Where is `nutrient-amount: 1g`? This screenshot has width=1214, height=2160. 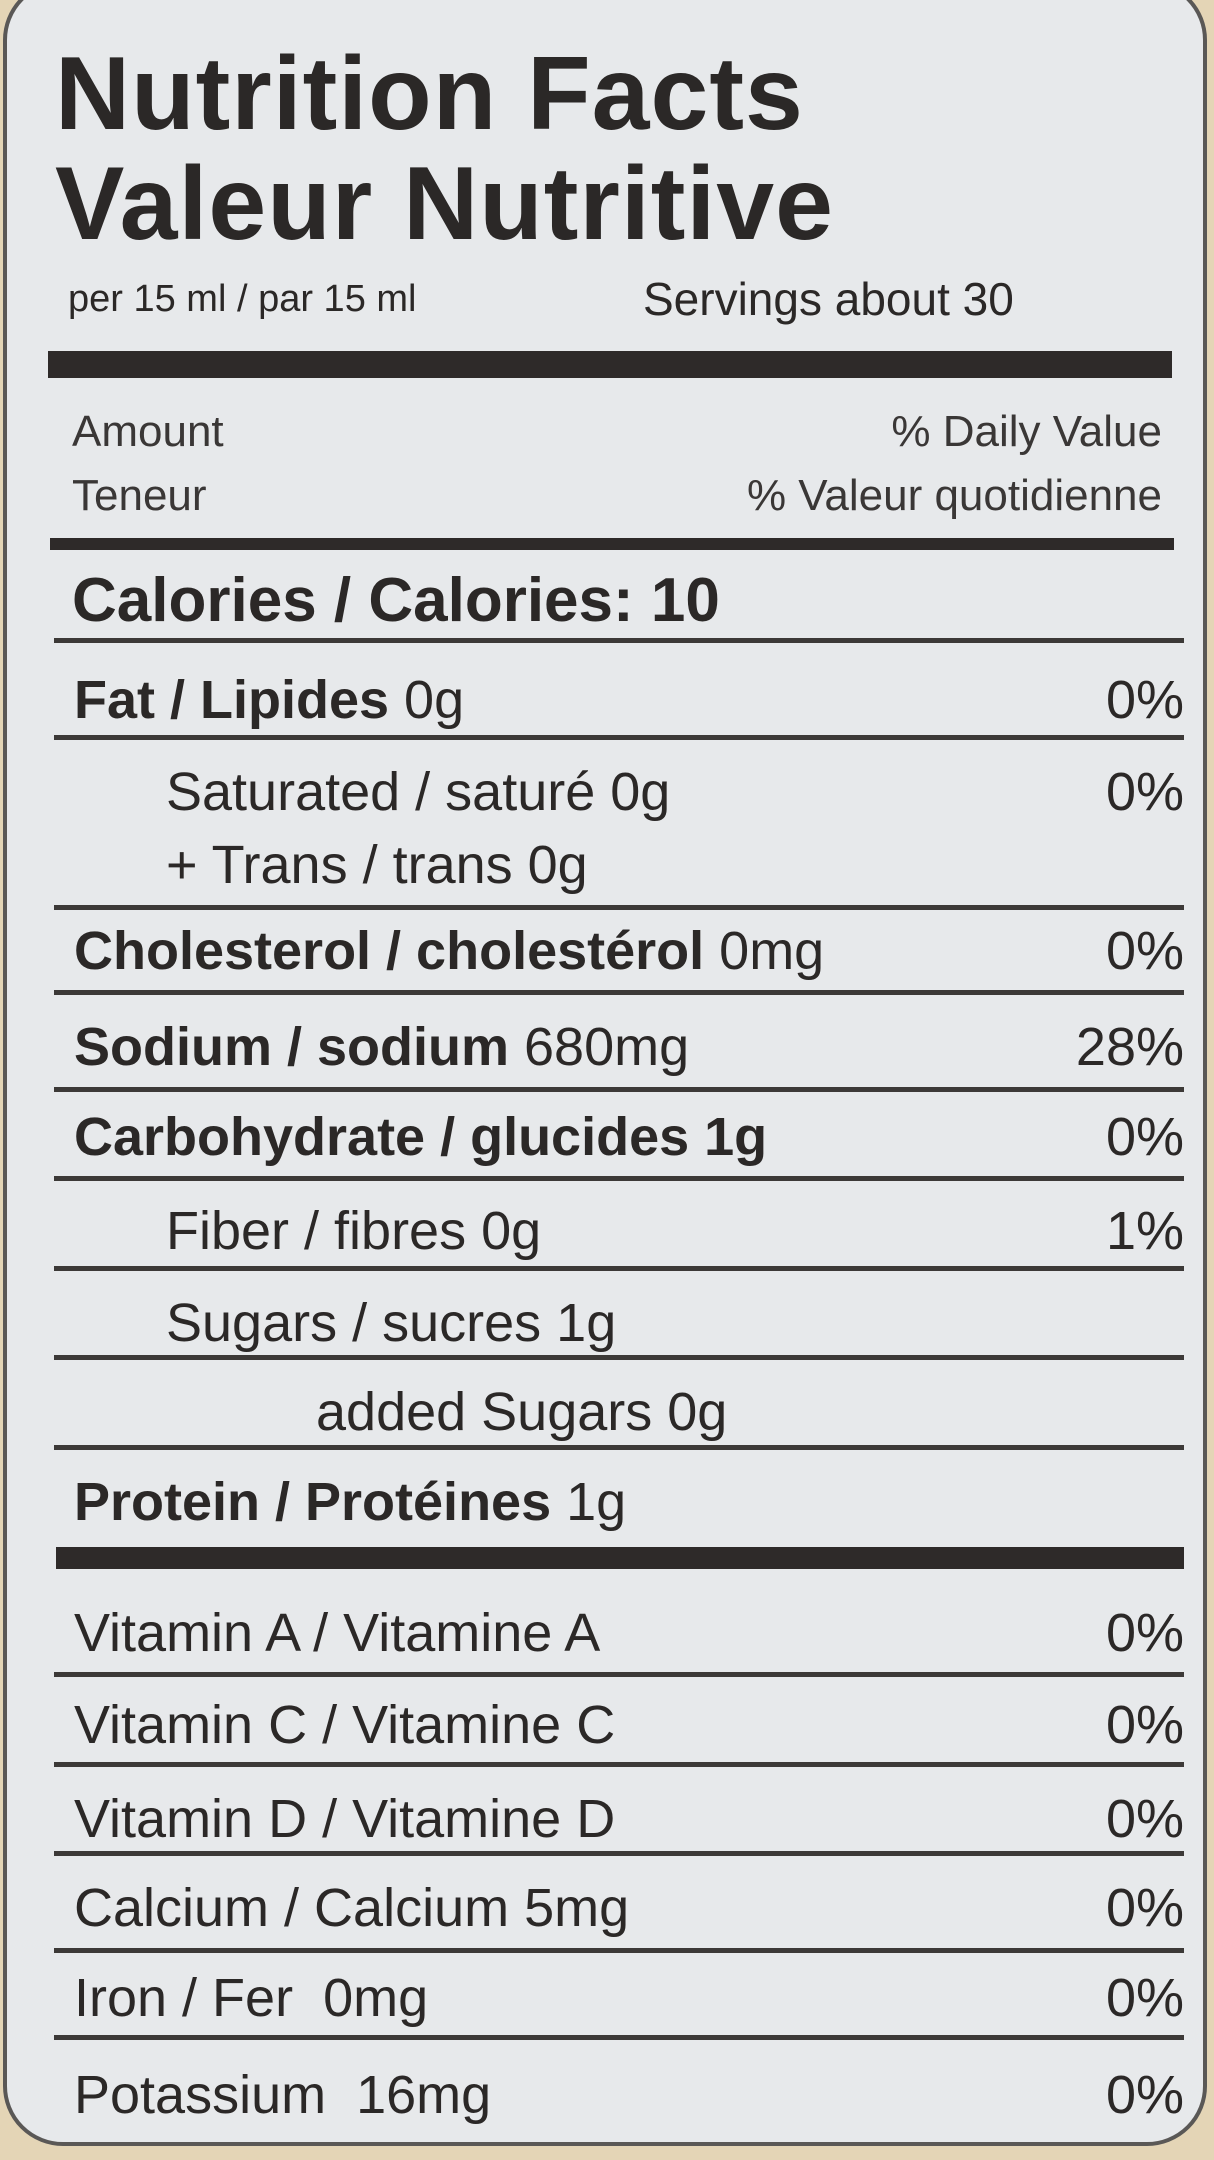 nutrient-amount: 1g is located at coordinates (589, 1502).